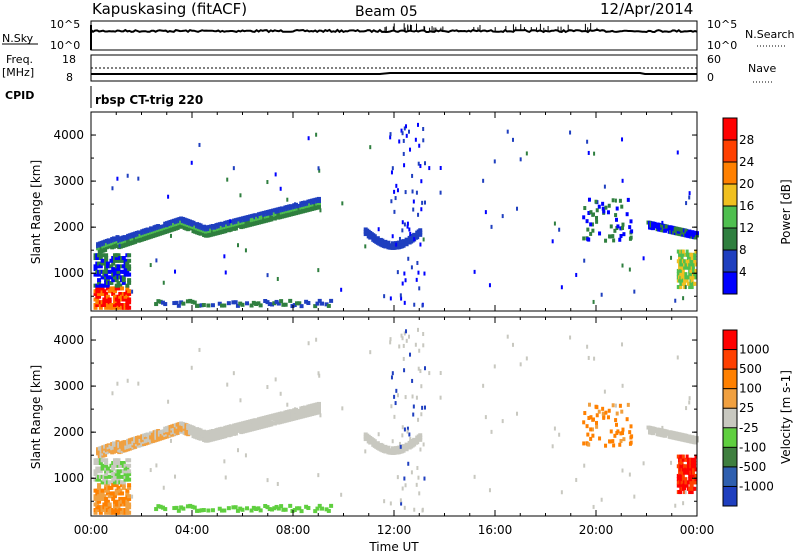 The width and height of the screenshot is (800, 554). Describe the element at coordinates (746, 162) in the screenshot. I see `colorbar-tick-label: 24` at that location.